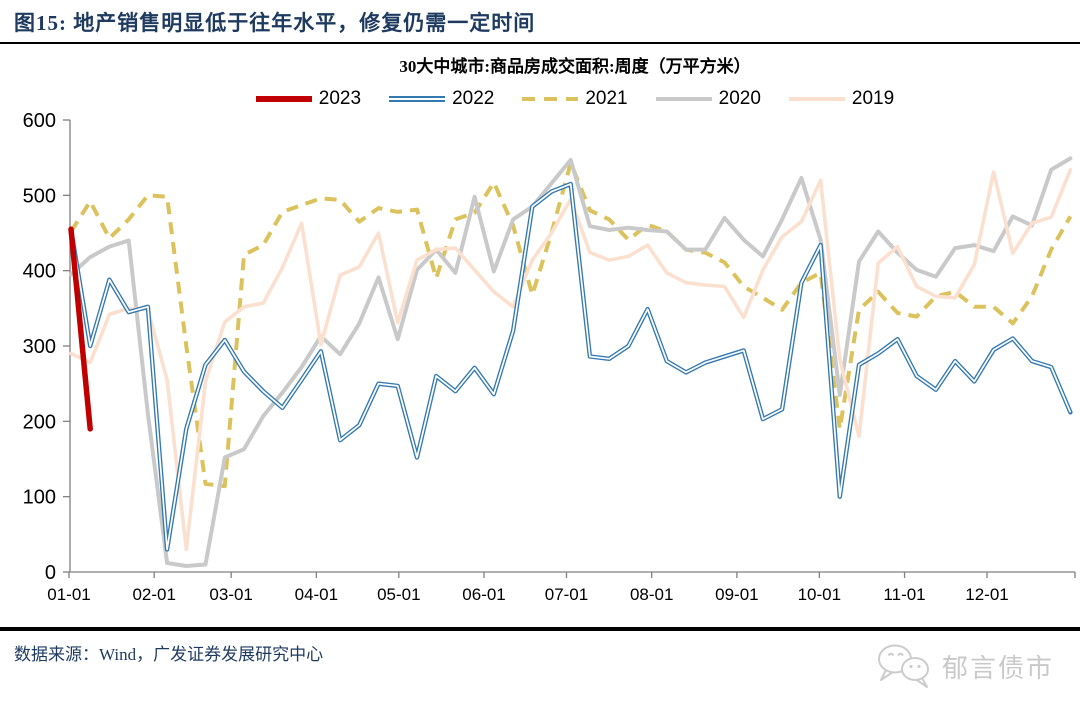 Image resolution: width=1080 pixels, height=713 pixels. What do you see at coordinates (39, 196) in the screenshot?
I see `y-tick-label: 500` at bounding box center [39, 196].